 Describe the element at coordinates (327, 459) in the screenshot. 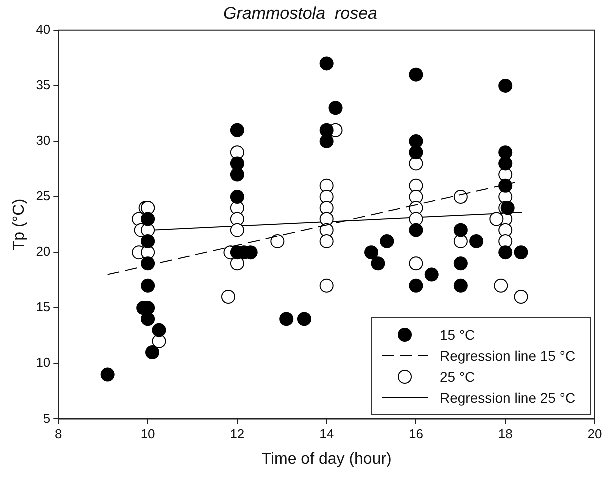

I see `x-axis-title: Time of day (hour)` at that location.